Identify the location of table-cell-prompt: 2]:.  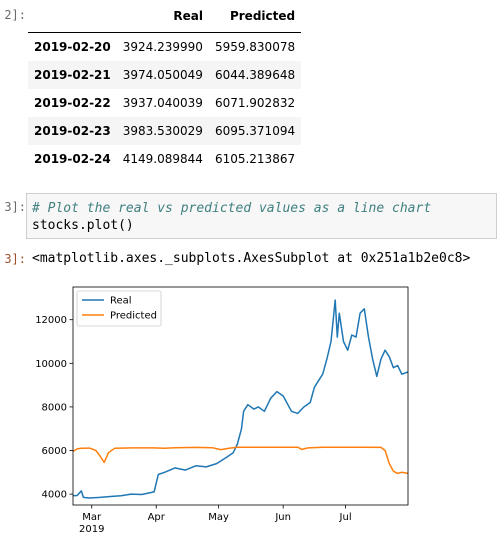
(15, 15).